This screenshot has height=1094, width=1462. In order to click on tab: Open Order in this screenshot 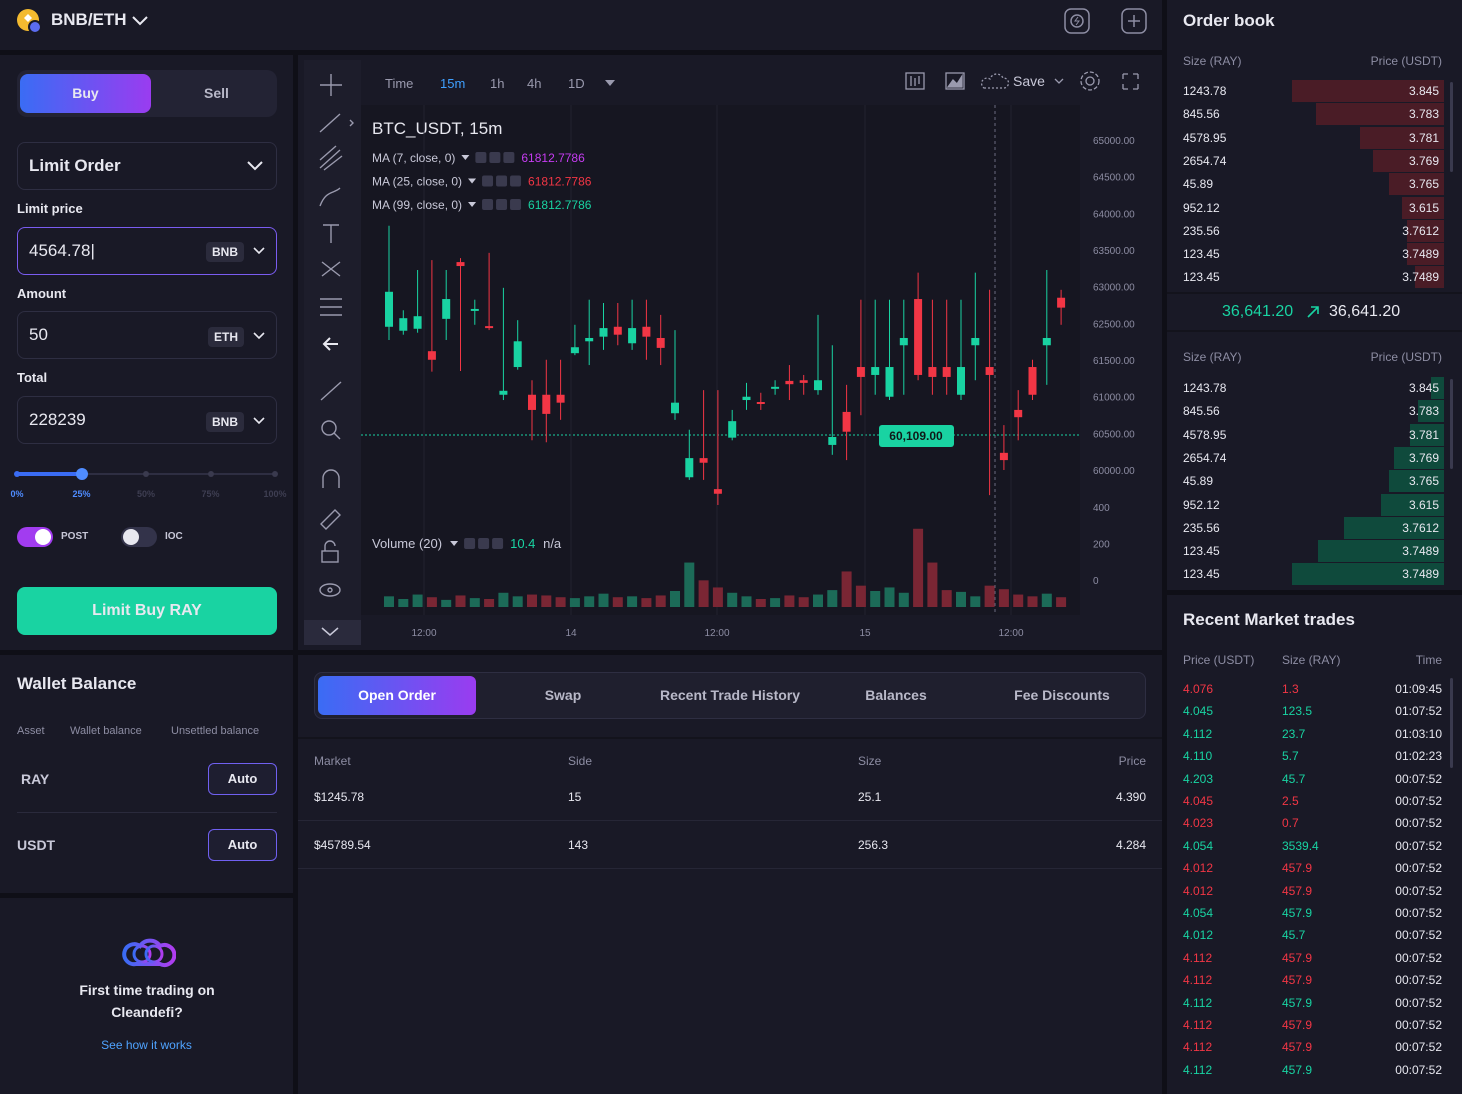, I will do `click(397, 695)`.